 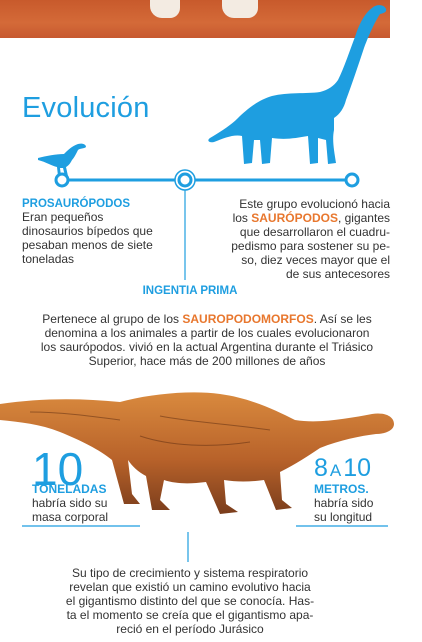 I want to click on length-connector: A, so click(x=335, y=470).